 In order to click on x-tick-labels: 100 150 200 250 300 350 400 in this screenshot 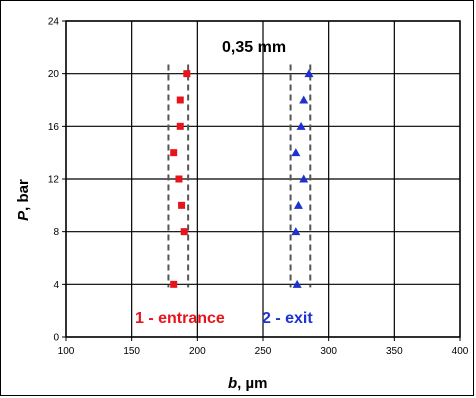, I will do `click(263, 347)`.